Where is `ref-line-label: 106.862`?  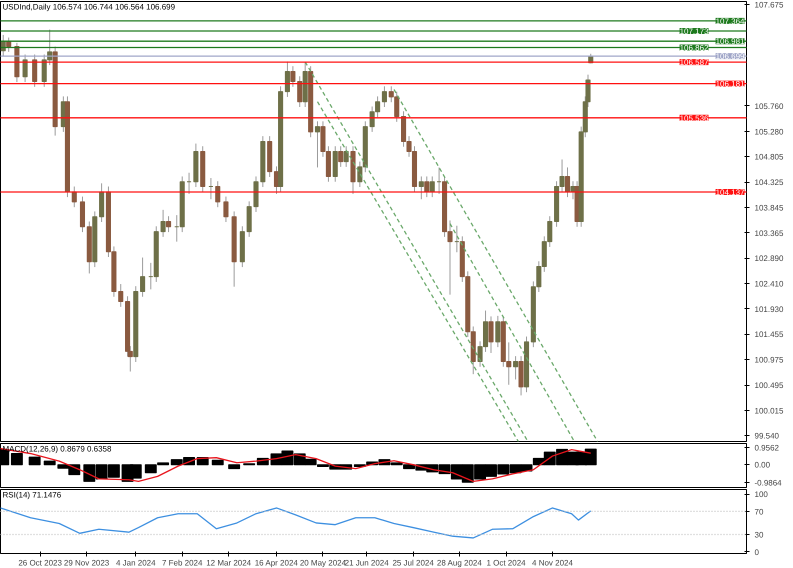 ref-line-label: 106.862 is located at coordinates (695, 48).